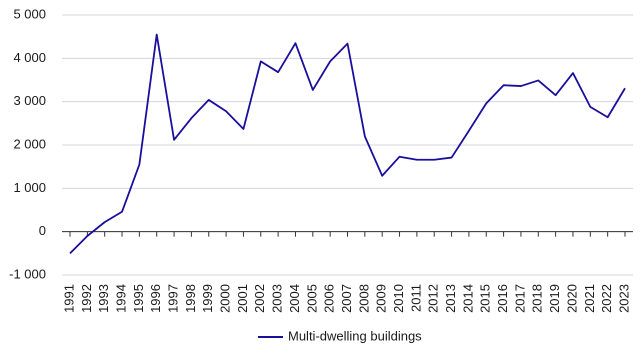 This screenshot has width=643, height=357. I want to click on x-tick-label: 2004, so click(294, 298).